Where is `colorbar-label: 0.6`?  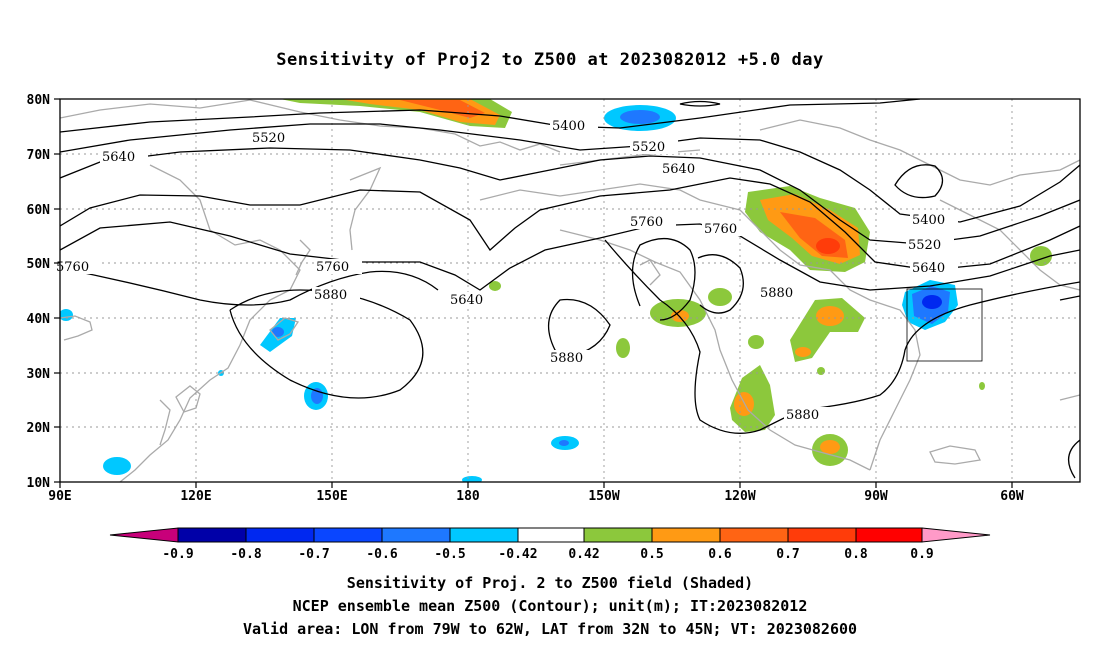
colorbar-label: 0.6 is located at coordinates (720, 554).